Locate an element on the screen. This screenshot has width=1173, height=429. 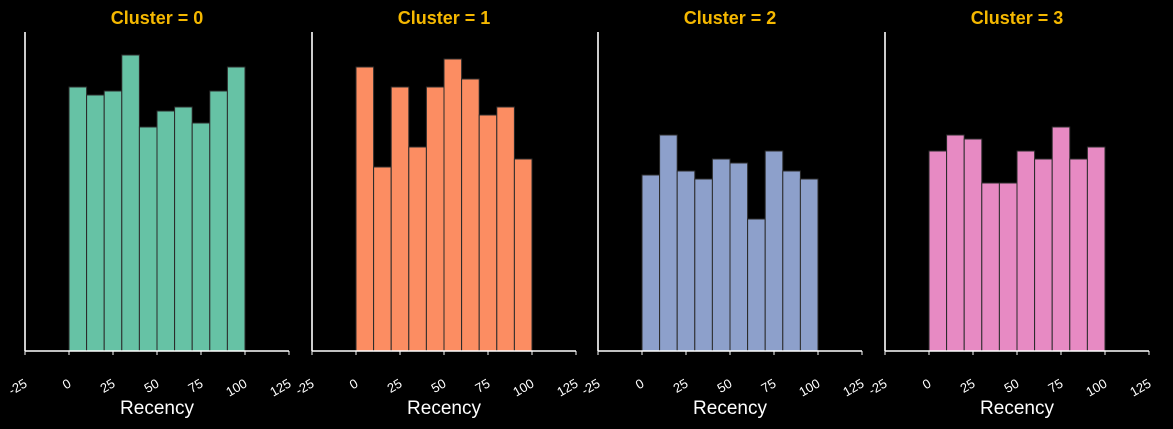
facet-title: Cluster = 3 is located at coordinates (1017, 18).